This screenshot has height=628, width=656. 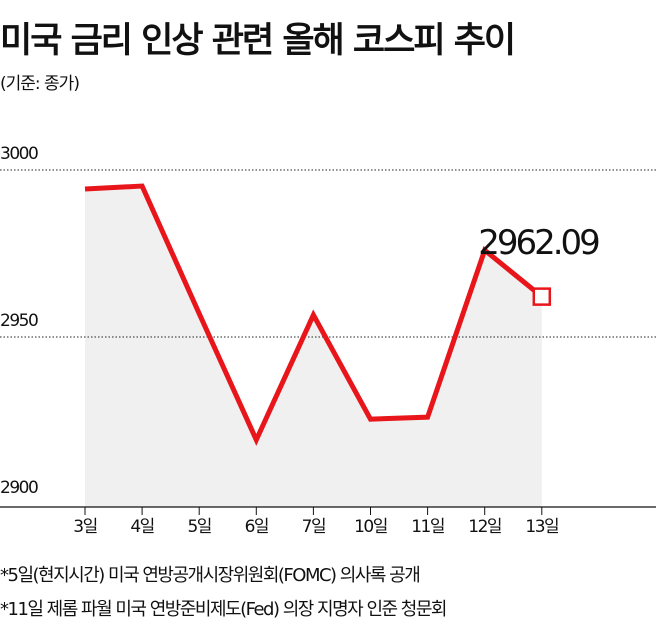 I want to click on x-tick-label: 11일, so click(x=427, y=527).